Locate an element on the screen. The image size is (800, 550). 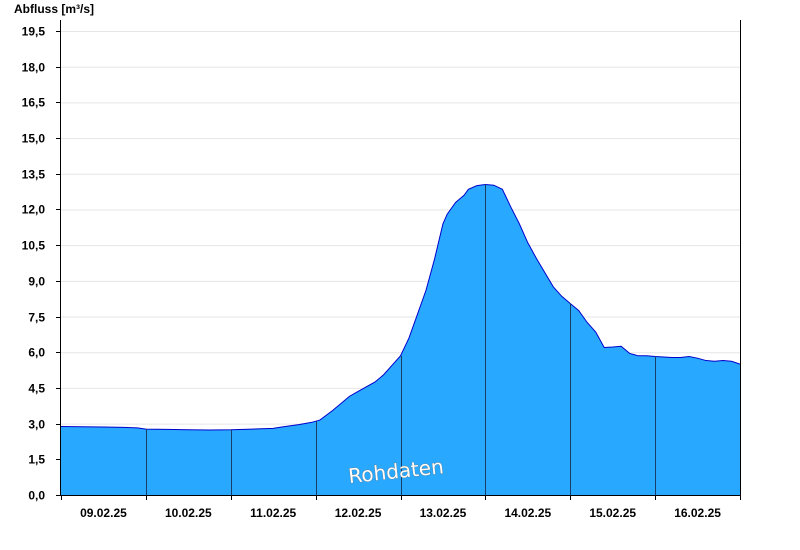
ytick-label-0: 0,0 is located at coordinates (36, 496).